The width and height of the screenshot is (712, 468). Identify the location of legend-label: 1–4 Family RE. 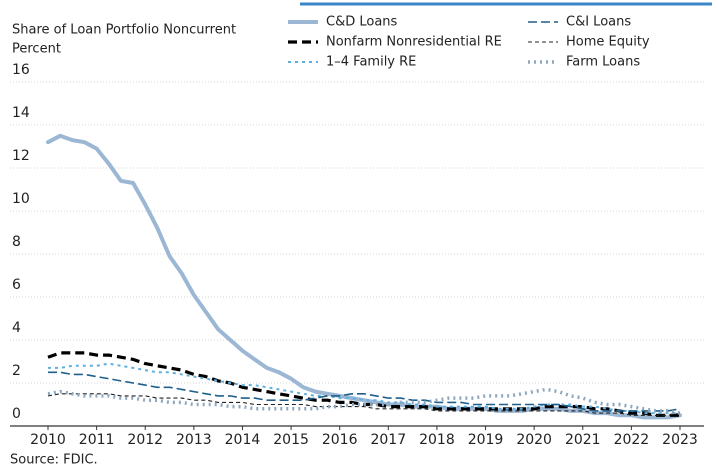
(371, 62).